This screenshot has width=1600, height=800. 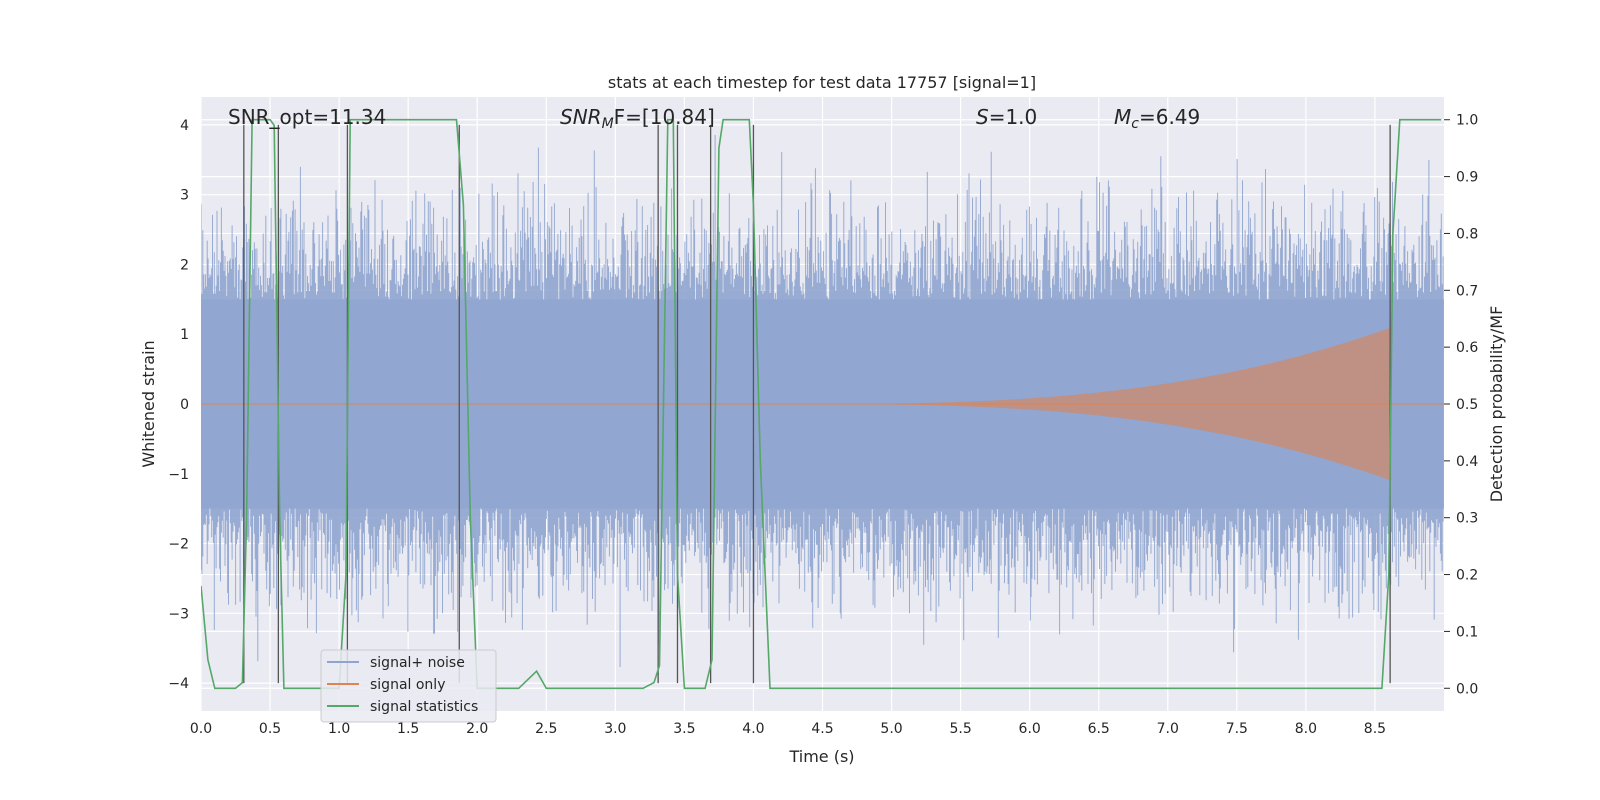 I want to click on y-left-axis-ticks: 4 3 2 1 0 −1 −2 −3 −4, so click(x=178, y=405).